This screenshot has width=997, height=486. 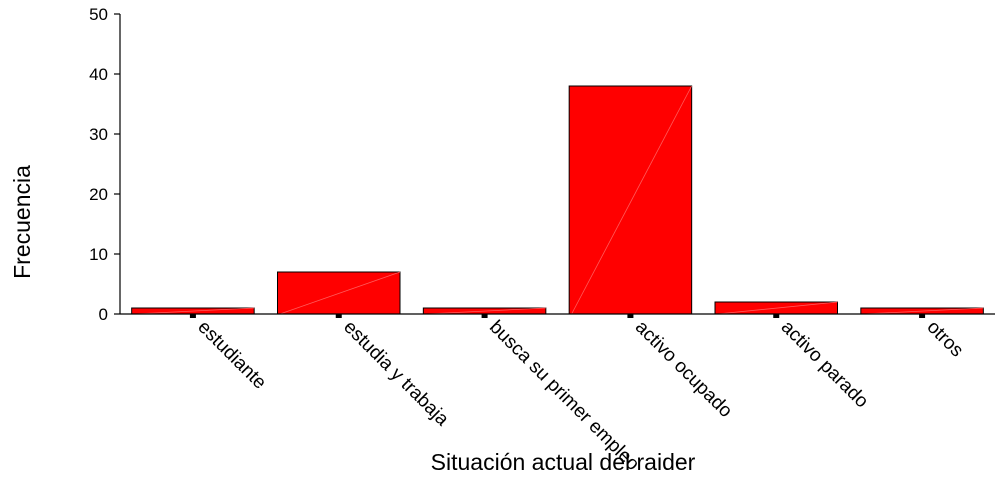 I want to click on y-axis-title: Frecuencia, so click(x=22, y=222).